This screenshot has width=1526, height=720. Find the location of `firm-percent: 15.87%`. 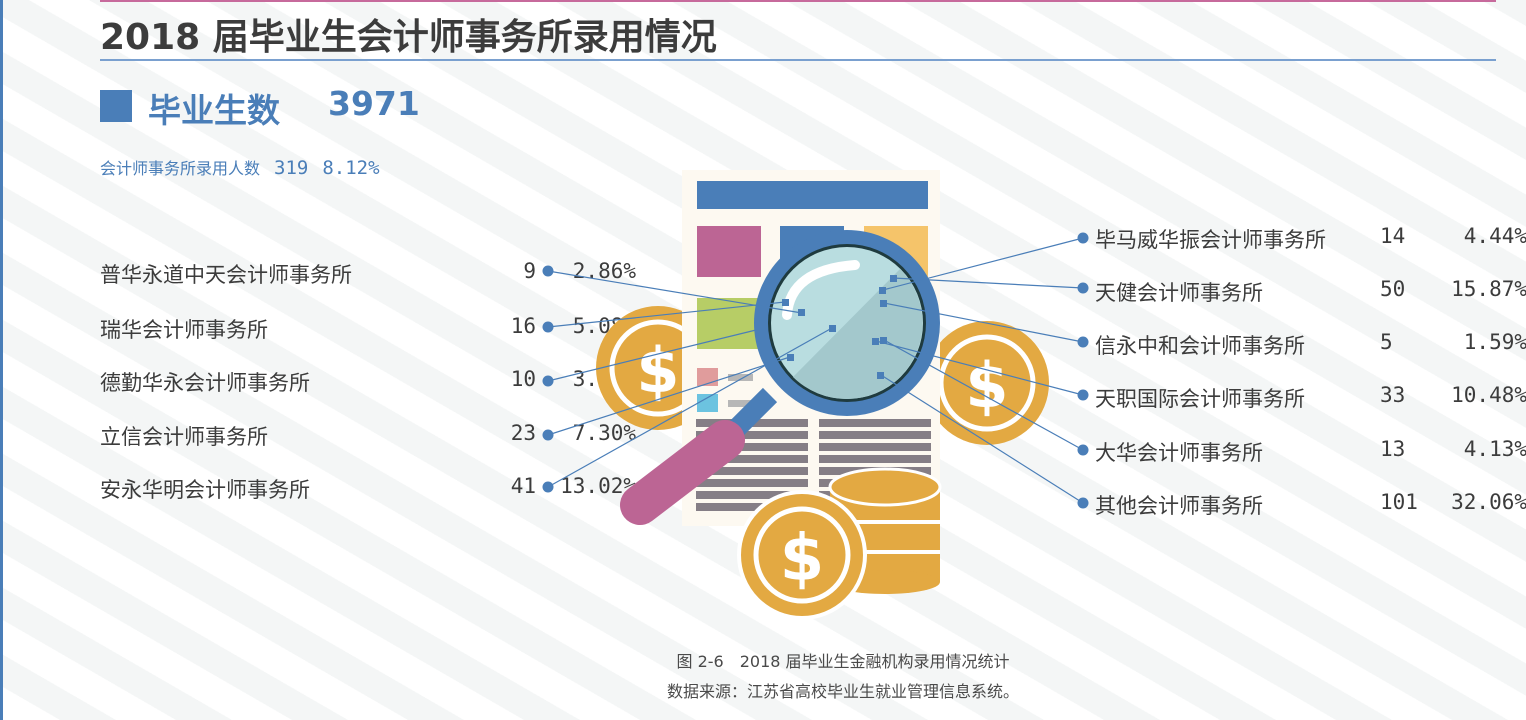

firm-percent: 15.87% is located at coordinates (1488, 289).